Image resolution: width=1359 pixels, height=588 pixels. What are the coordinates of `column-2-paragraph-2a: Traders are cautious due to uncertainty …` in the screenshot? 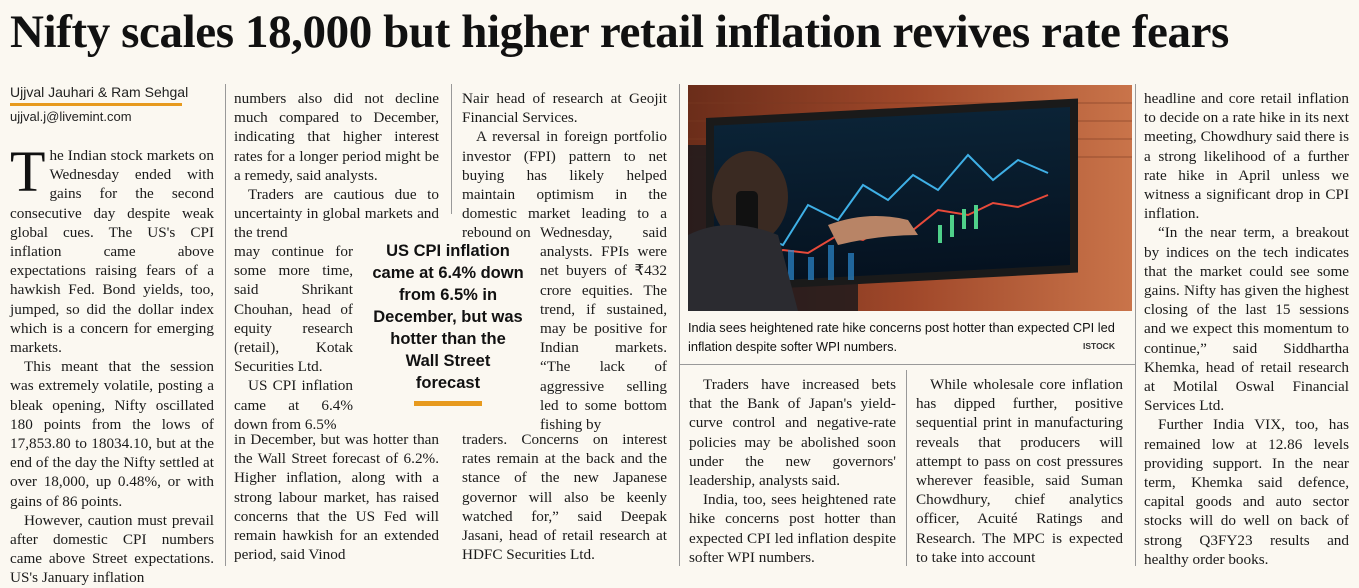 It's located at (336, 214).